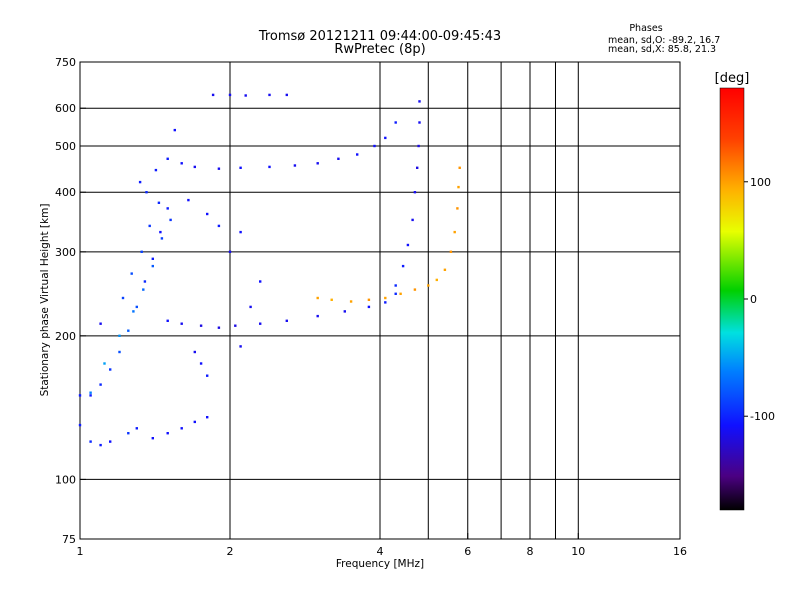  What do you see at coordinates (380, 564) in the screenshot?
I see `x-axis-label: Frequency [MHz]` at bounding box center [380, 564].